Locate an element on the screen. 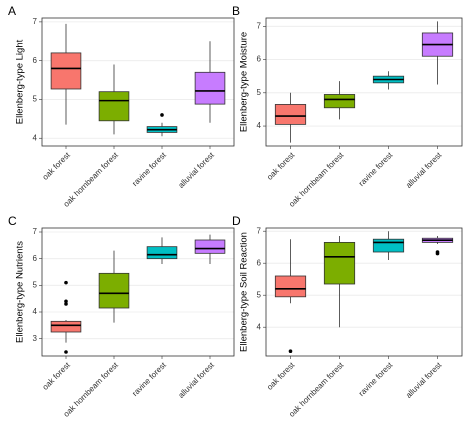  y-tick-label: 3 is located at coordinates (35, 338).